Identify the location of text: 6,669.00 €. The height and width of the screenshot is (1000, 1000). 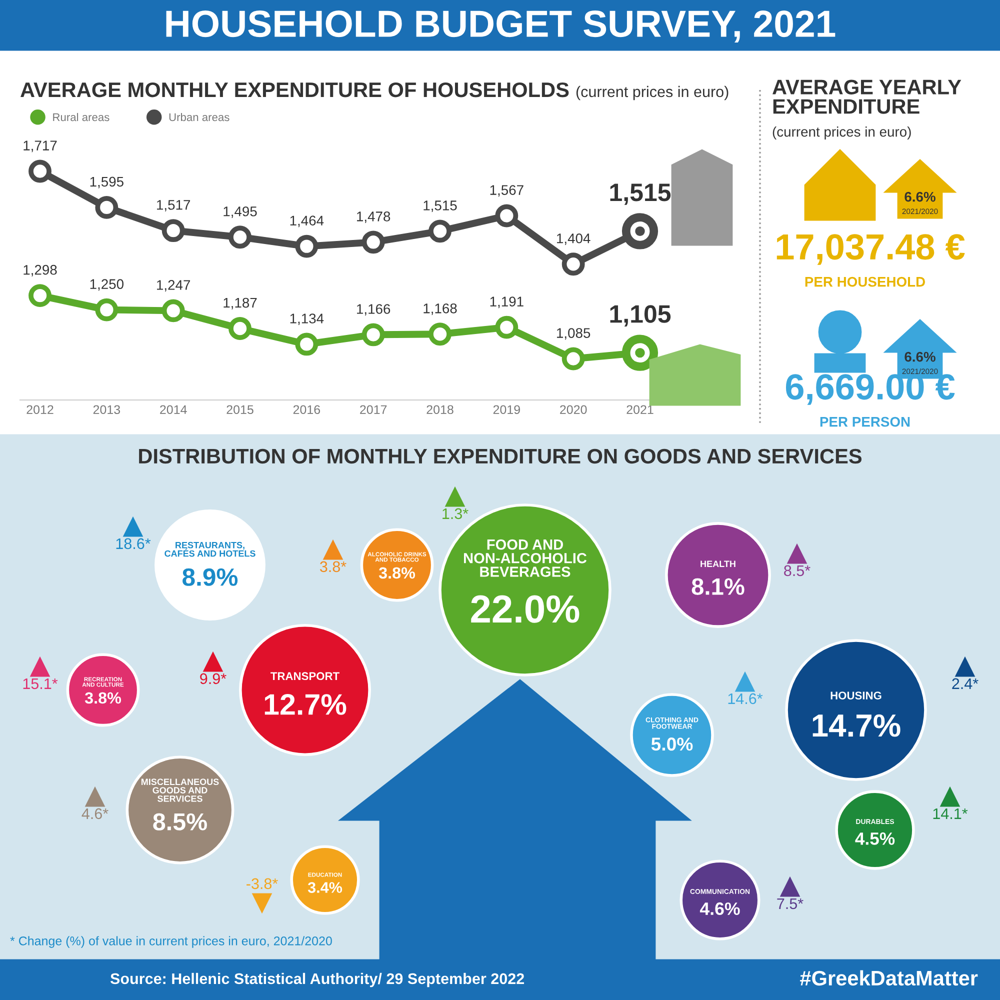
(870, 389).